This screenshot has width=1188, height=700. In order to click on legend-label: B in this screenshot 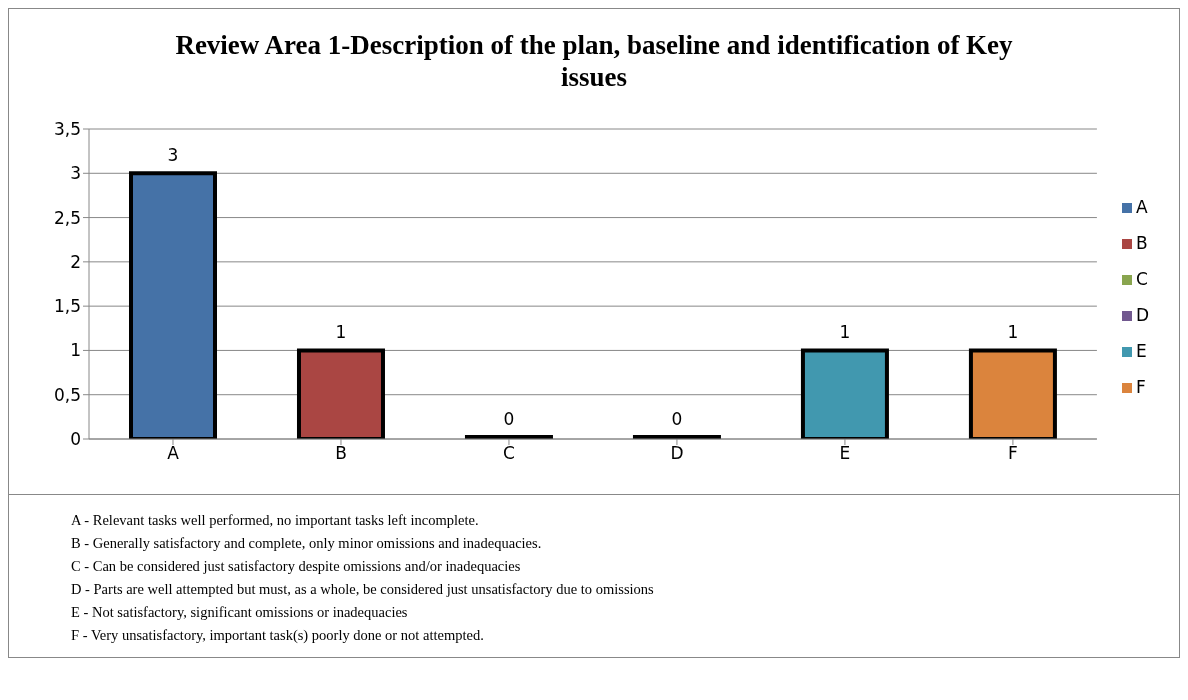, I will do `click(1141, 242)`.